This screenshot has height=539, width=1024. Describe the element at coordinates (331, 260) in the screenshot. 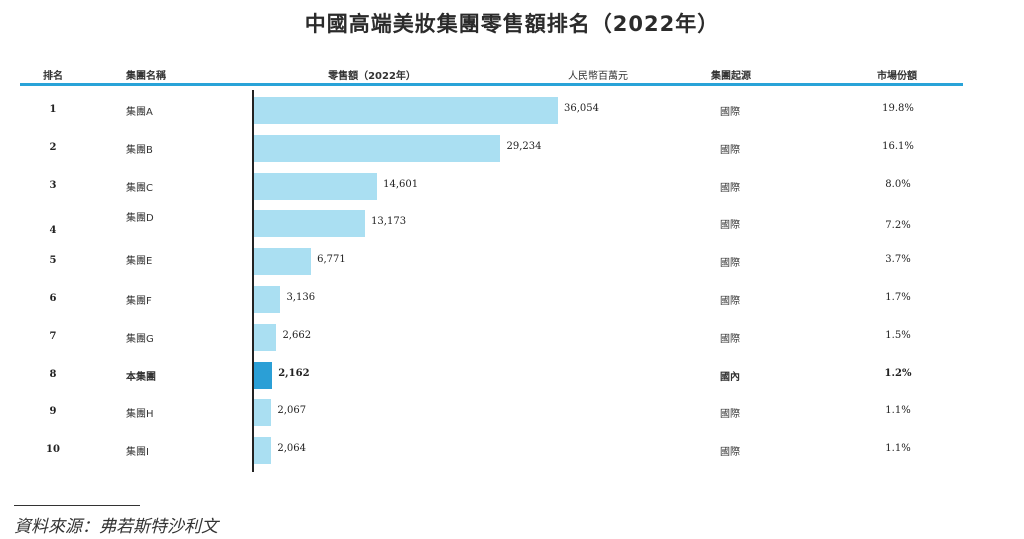

I see `data-label: 6,771` at that location.